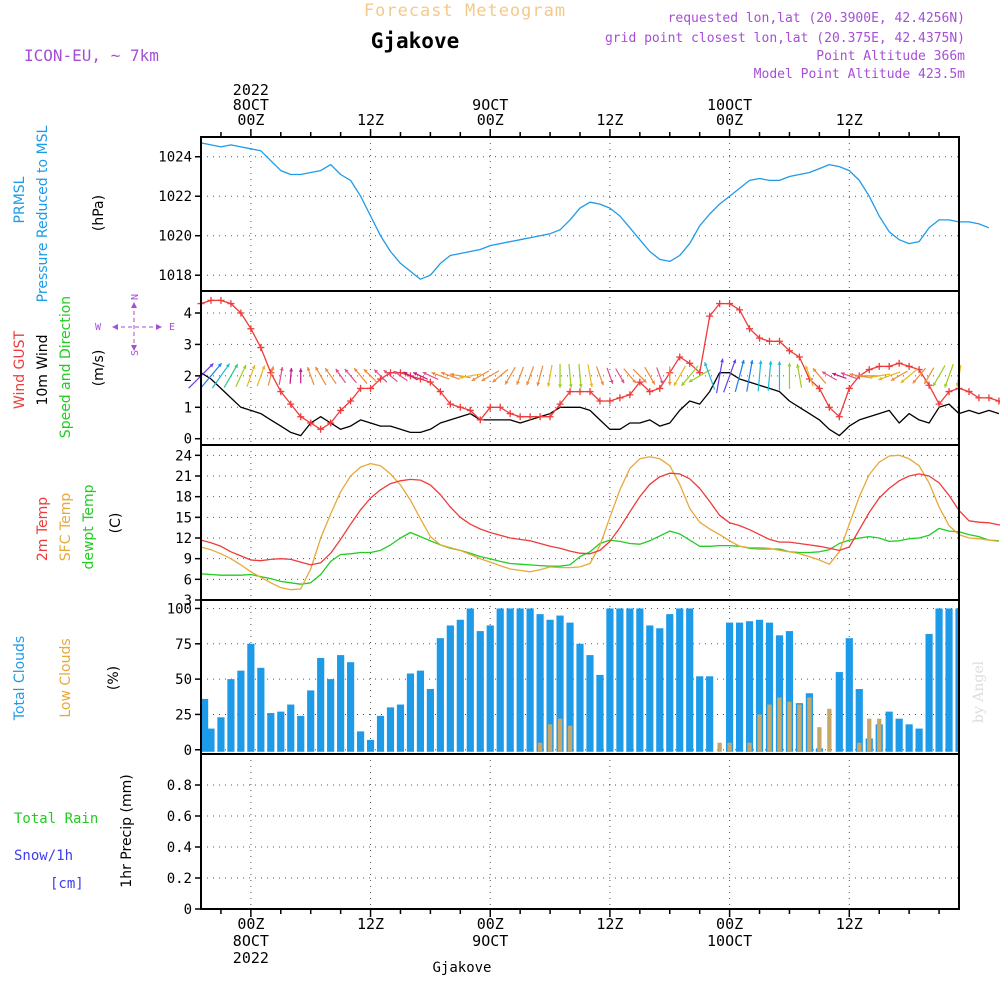  Describe the element at coordinates (89, 526) in the screenshot. I see `temp-dewpt-label: dewpt Temp` at that location.